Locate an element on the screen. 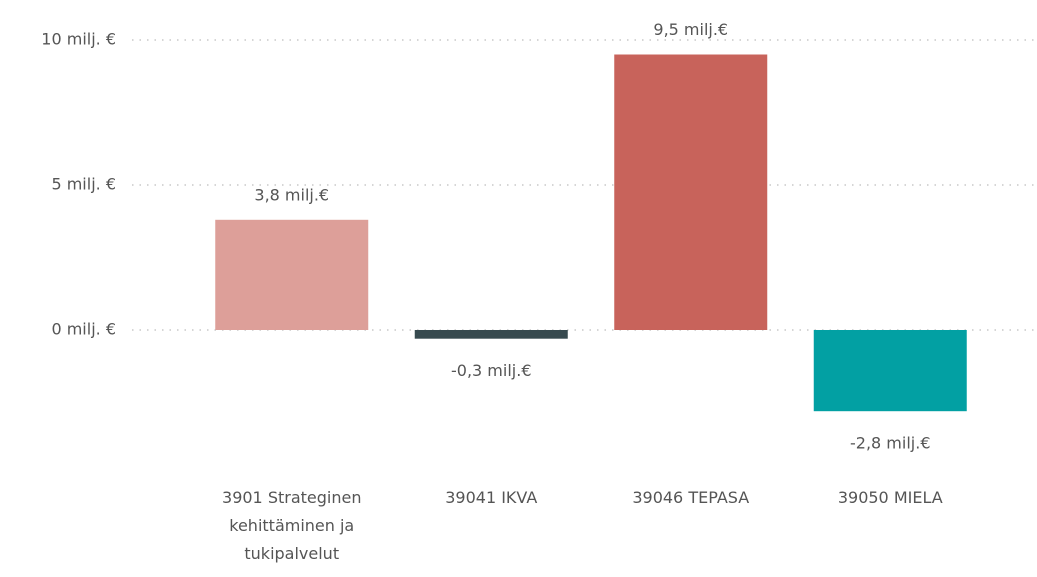 This screenshot has width=1037, height=577. y-tick-label: 0 milj. € is located at coordinates (83, 329).